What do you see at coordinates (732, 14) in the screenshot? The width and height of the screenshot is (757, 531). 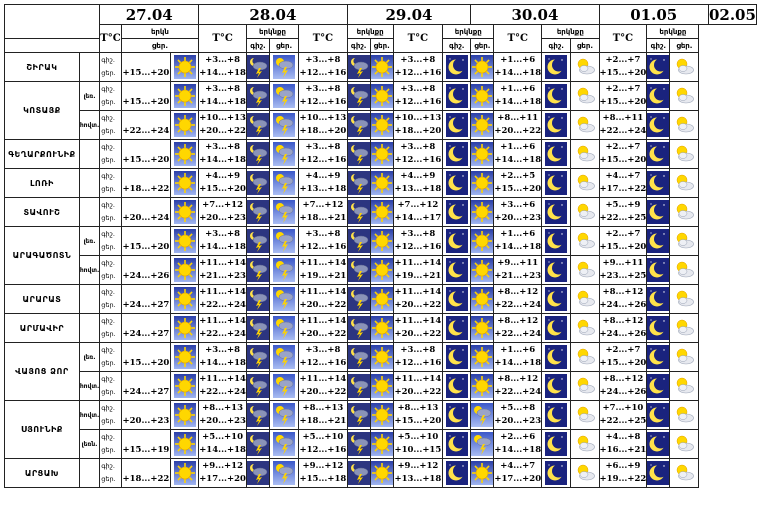 I see `date-header: 02.05` at bounding box center [732, 14].